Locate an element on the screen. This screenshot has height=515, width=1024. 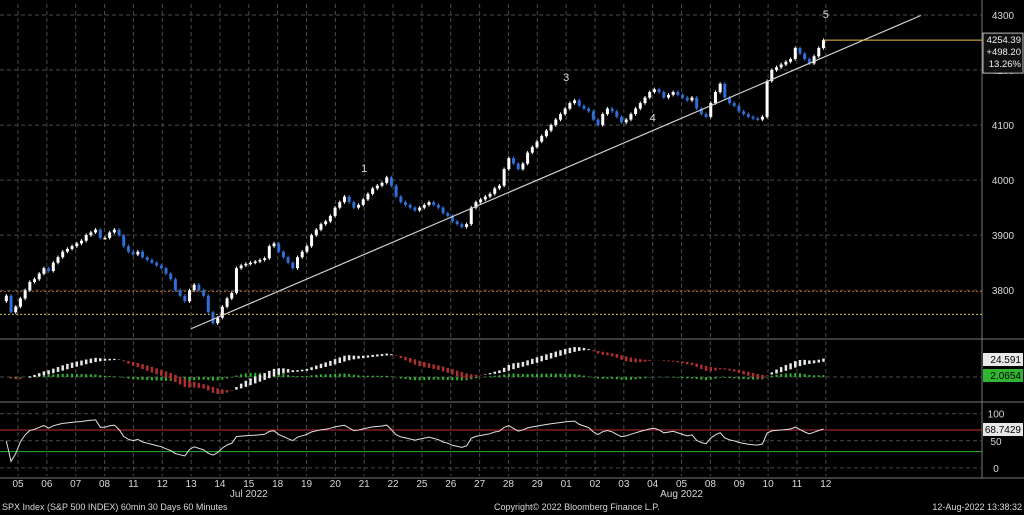
x-tick-label: 26 is located at coordinates (451, 484).